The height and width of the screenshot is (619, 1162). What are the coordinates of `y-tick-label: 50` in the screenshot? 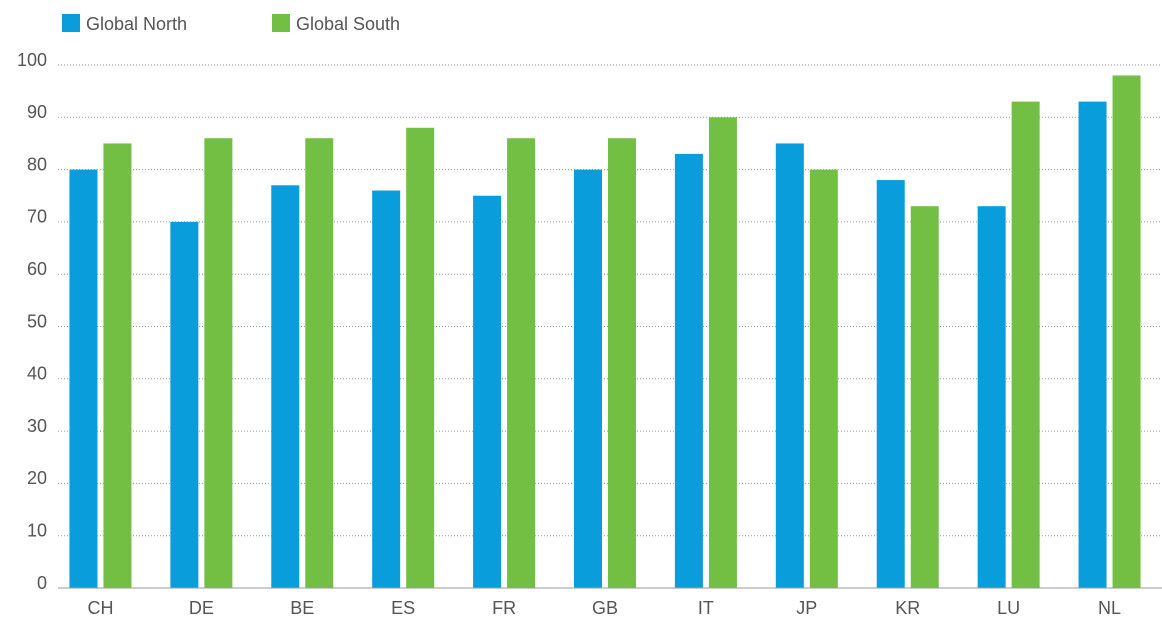 It's located at (37, 321).